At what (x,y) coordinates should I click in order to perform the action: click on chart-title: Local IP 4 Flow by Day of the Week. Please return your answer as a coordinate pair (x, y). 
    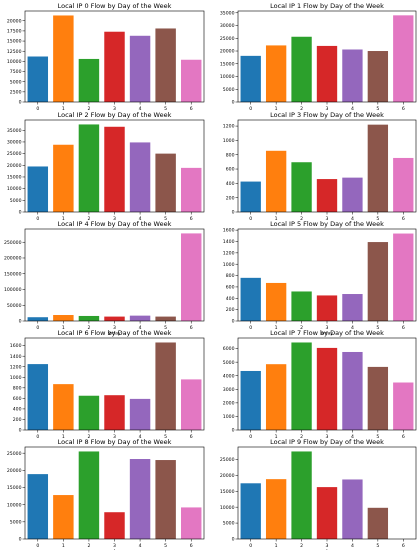
    Looking at the image, I should click on (115, 224).